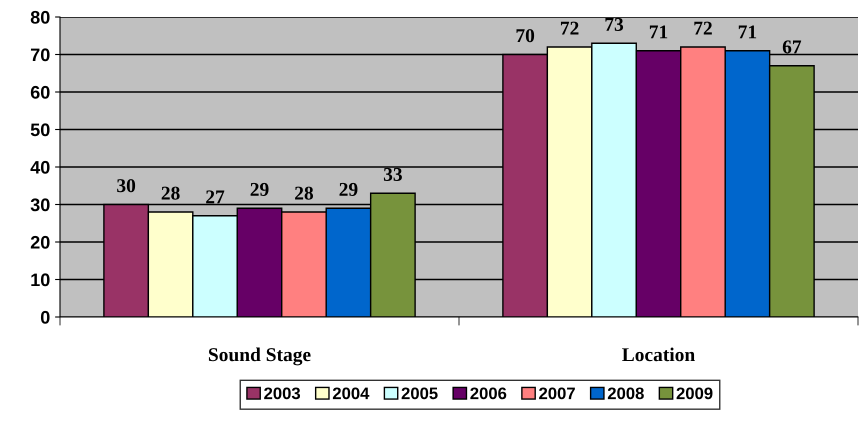  What do you see at coordinates (40, 17) in the screenshot?
I see `y-tick-label: 80` at bounding box center [40, 17].